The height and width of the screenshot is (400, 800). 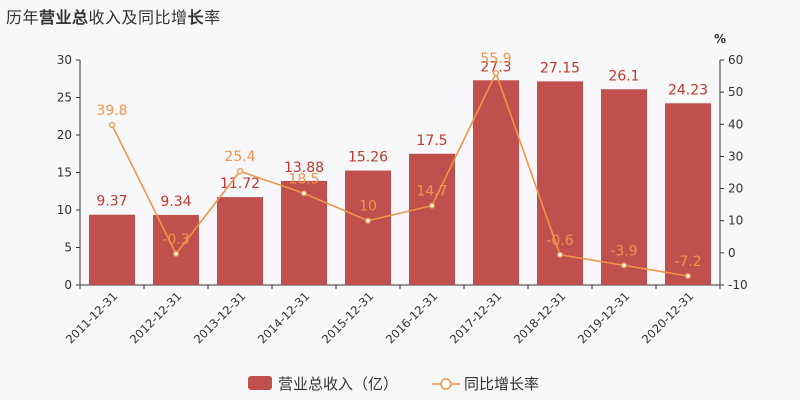 I want to click on bar-value-label: 26.1, so click(x=623, y=76).